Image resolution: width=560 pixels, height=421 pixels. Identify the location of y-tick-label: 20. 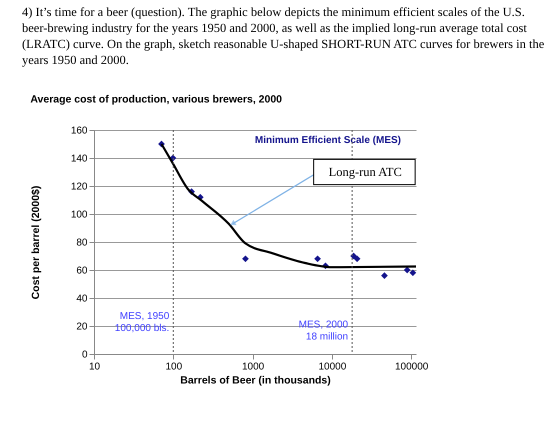
(82, 327).